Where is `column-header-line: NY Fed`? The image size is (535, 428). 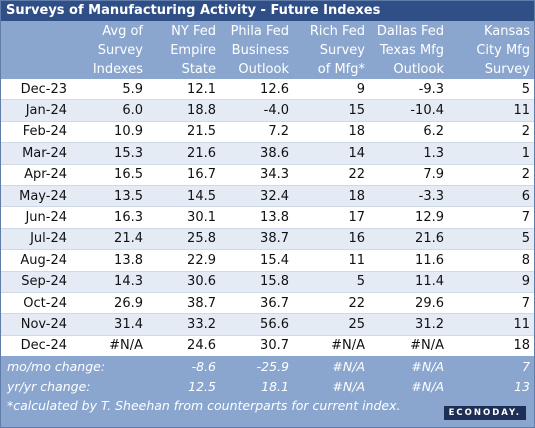 column-header-line: NY Fed is located at coordinates (193, 31).